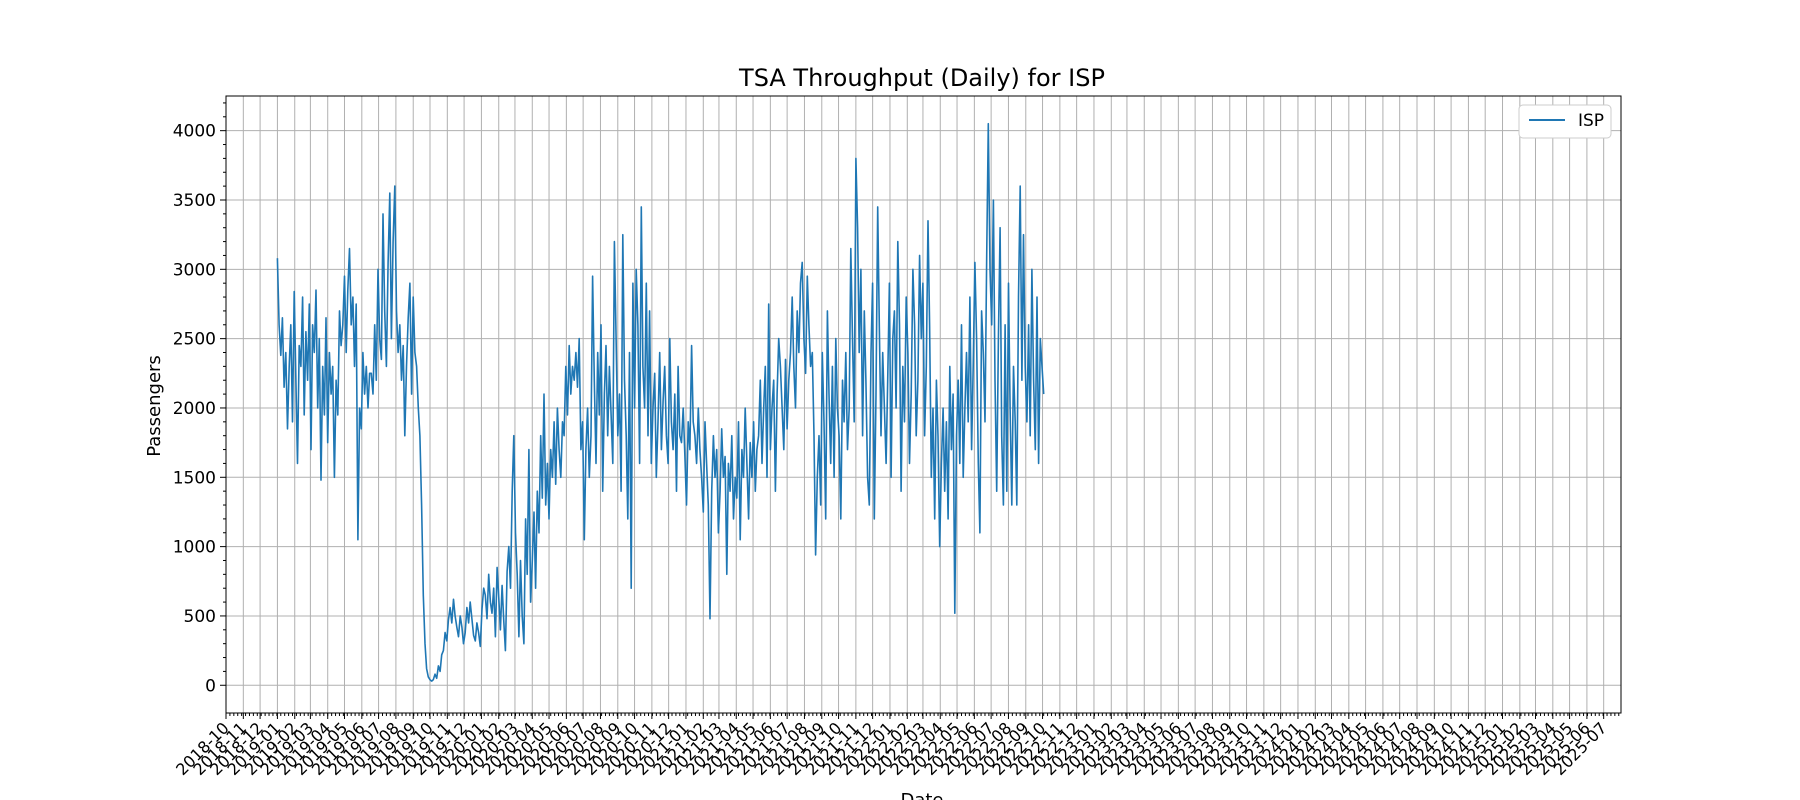 This screenshot has width=1800, height=800. What do you see at coordinates (194, 478) in the screenshot?
I see `y-tick-label: 1500` at bounding box center [194, 478].